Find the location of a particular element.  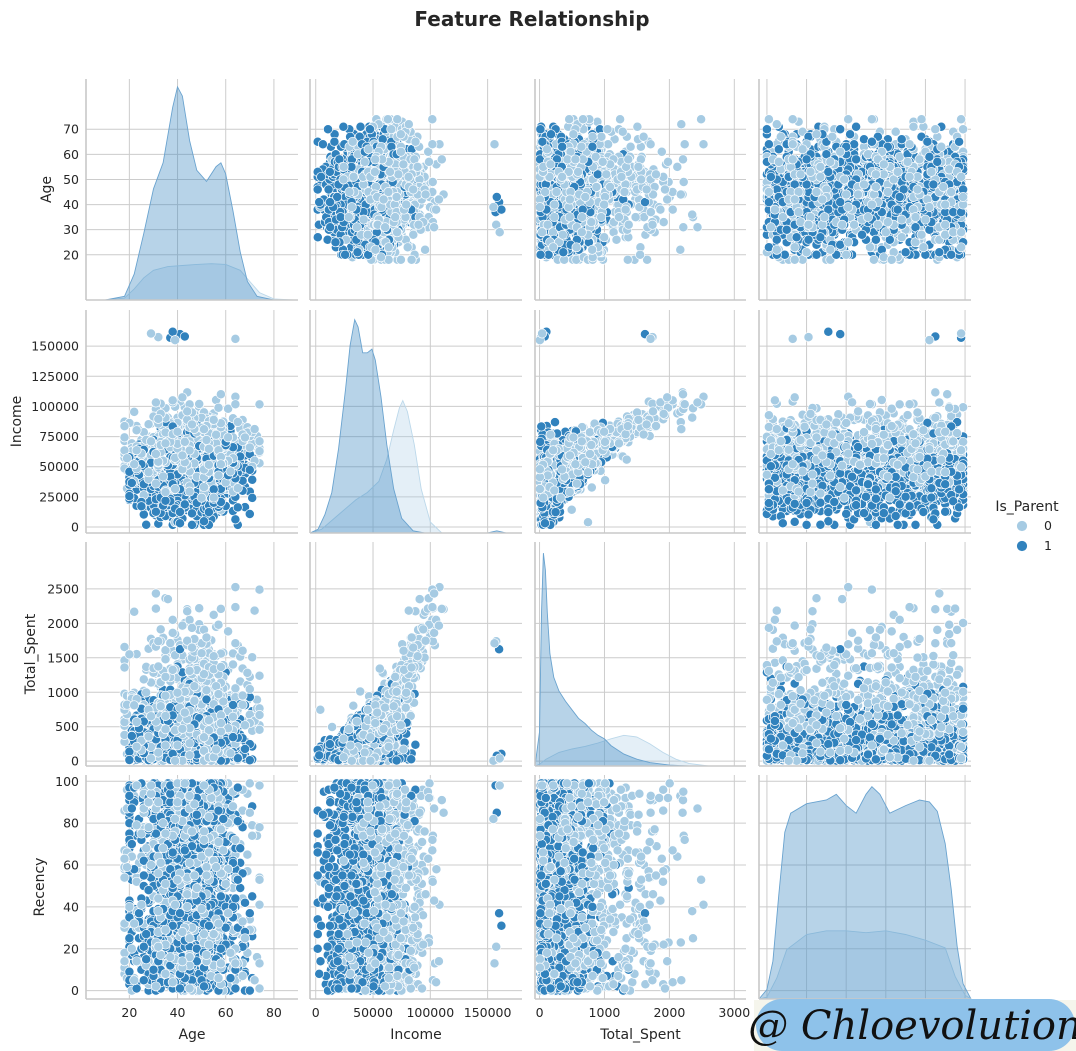

panel-age-vs-recency is located at coordinates (865, 189).